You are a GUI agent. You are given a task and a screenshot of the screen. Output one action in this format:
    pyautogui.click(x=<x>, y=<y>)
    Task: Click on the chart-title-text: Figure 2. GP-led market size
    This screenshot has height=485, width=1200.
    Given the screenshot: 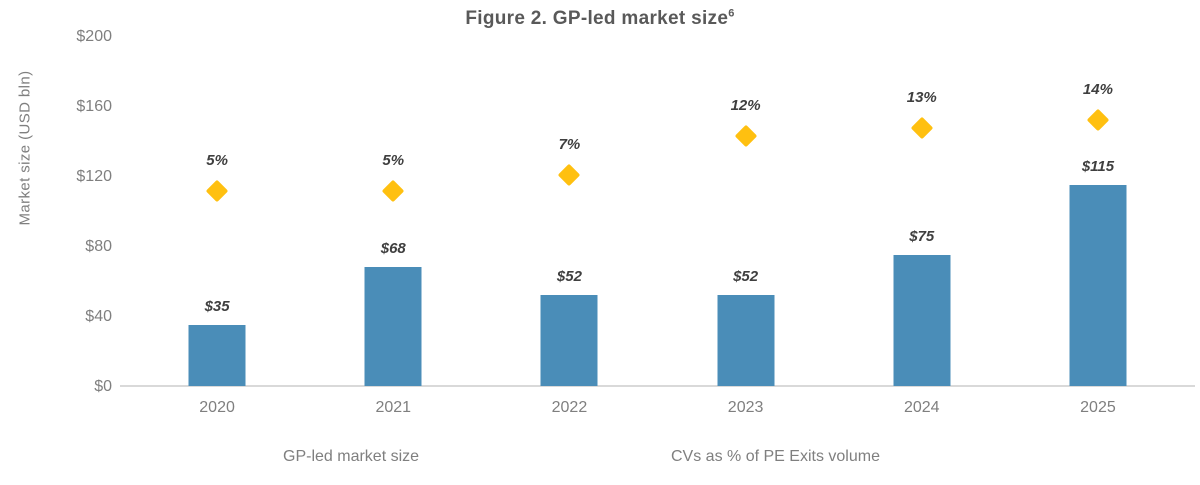 What is the action you would take?
    pyautogui.click(x=597, y=18)
    